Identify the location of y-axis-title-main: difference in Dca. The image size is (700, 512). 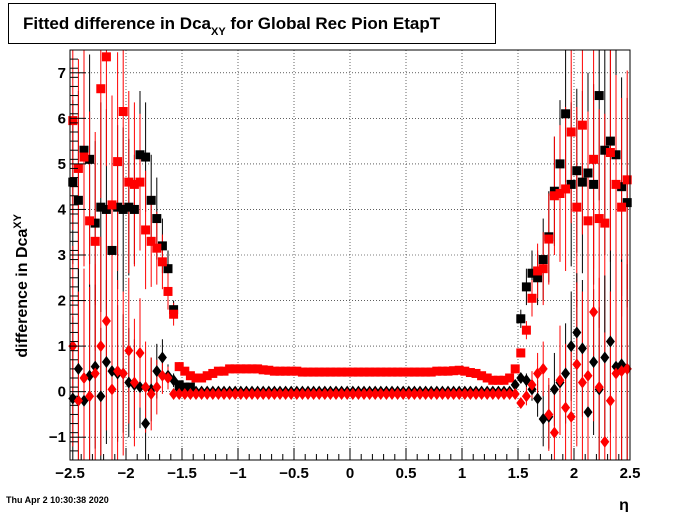
(22, 293).